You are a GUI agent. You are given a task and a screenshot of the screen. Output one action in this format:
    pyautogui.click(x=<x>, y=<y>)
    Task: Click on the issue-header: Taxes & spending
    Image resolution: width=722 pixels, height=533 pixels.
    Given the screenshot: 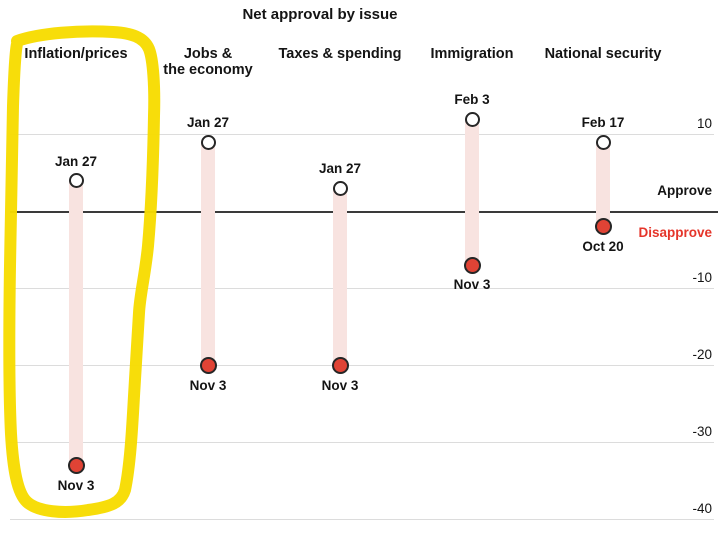 What is the action you would take?
    pyautogui.click(x=340, y=54)
    